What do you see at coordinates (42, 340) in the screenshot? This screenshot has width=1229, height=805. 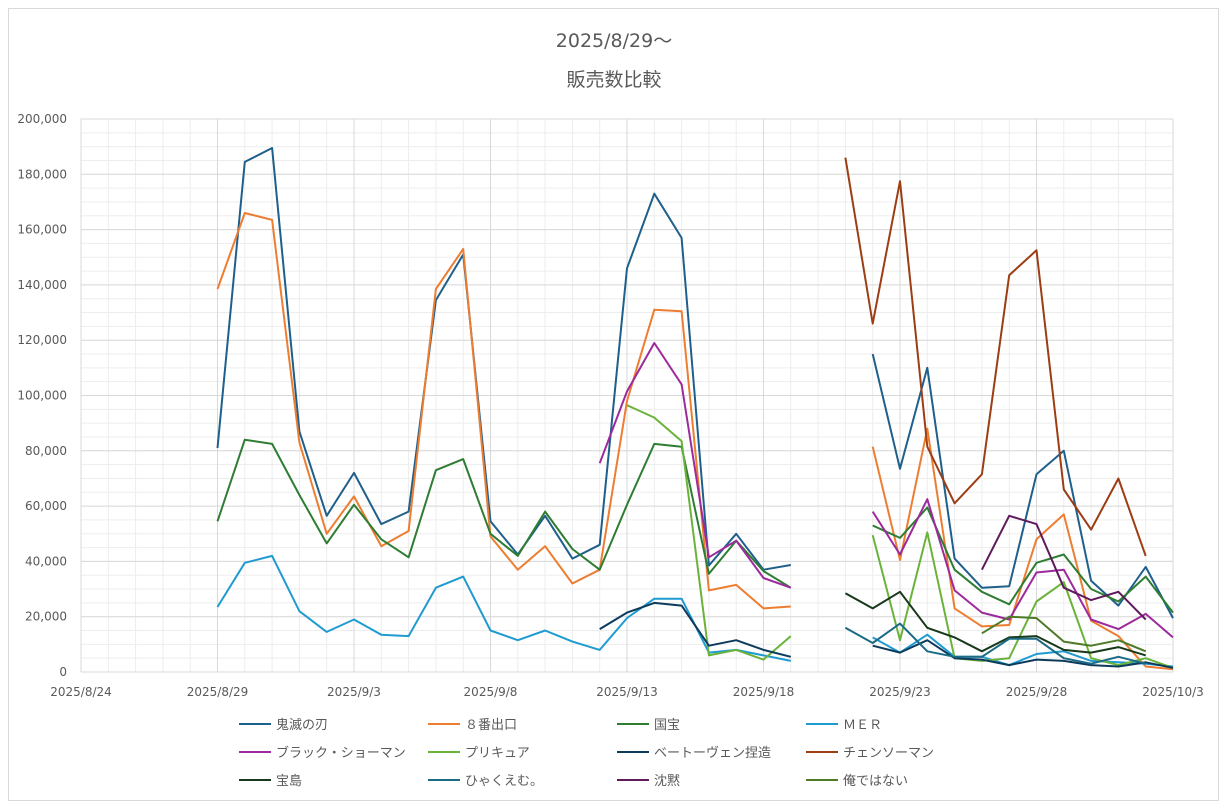 I see `y-tick-label: 120,000` at bounding box center [42, 340].